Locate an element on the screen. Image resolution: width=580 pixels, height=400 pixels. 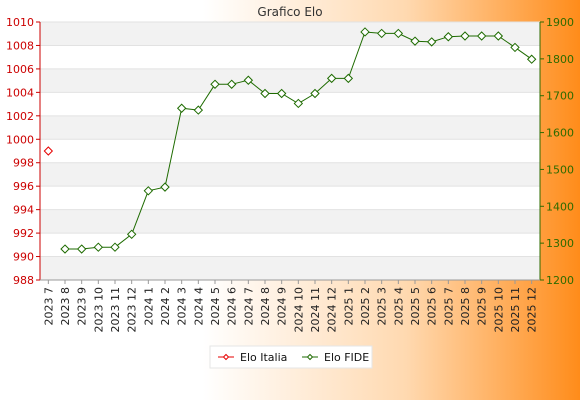
x-tick-label: 2024 8 is located at coordinates (265, 306).